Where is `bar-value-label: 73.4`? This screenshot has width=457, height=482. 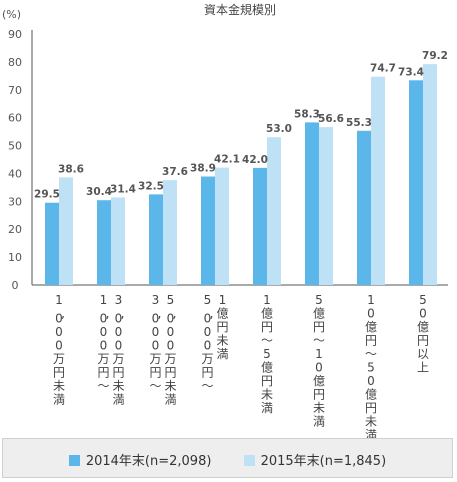 bar-value-label: 73.4 is located at coordinates (411, 72).